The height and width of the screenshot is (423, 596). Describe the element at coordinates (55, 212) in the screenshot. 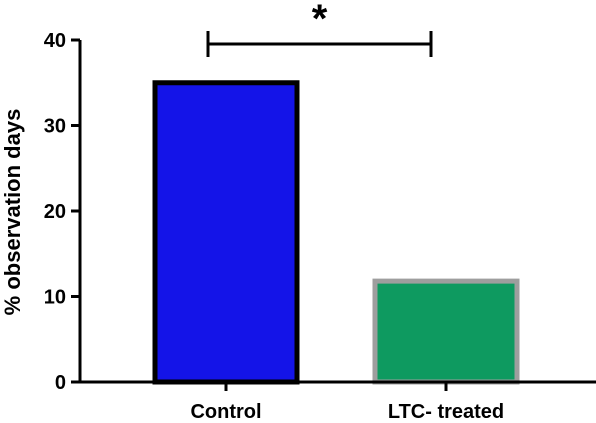

I see `y-tick-label-2: 20` at that location.